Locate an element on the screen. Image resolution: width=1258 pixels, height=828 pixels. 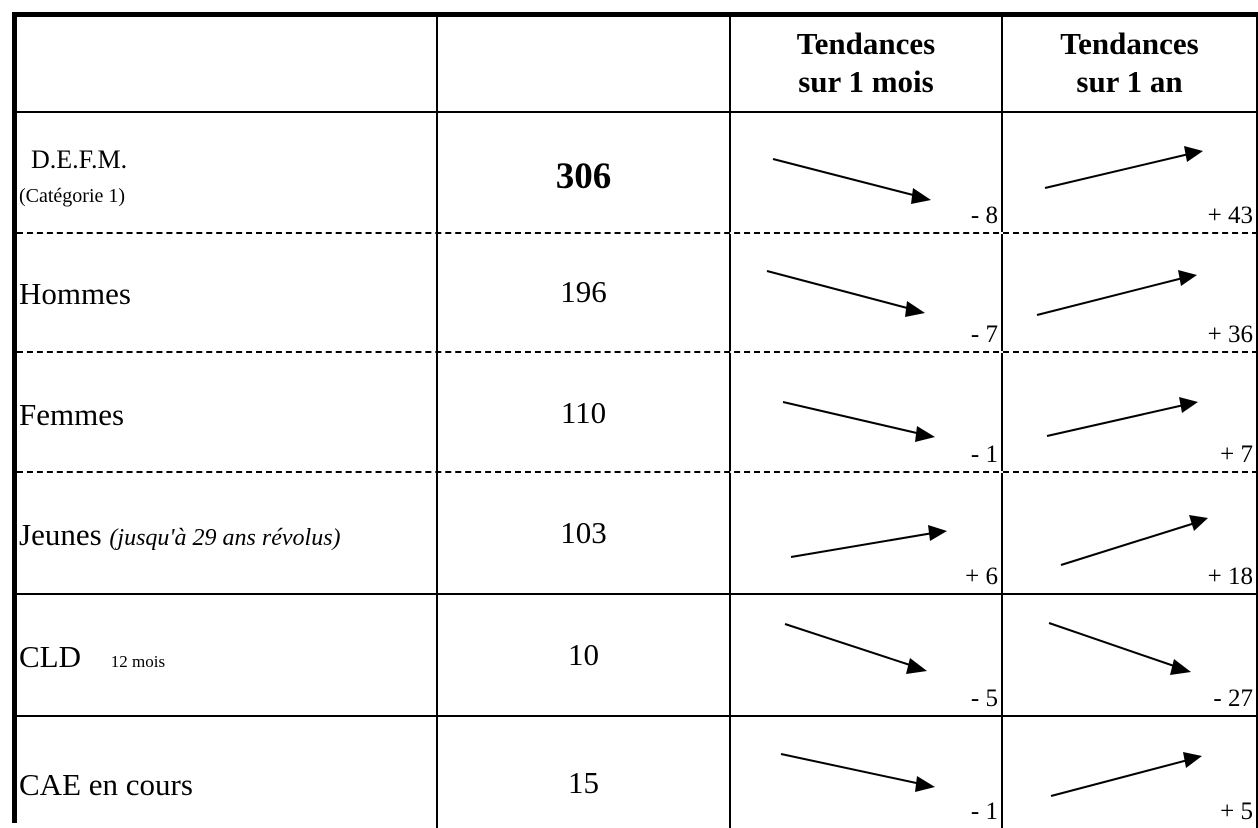
row-label: Hommes is located at coordinates (75, 293).